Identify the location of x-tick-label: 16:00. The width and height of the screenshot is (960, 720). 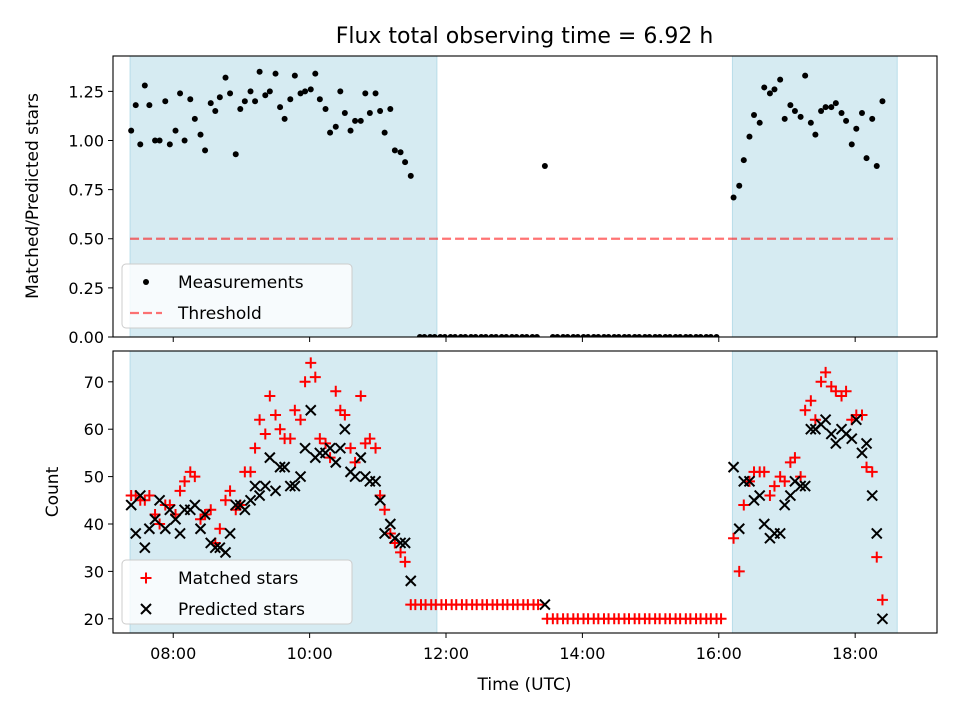
(719, 653).